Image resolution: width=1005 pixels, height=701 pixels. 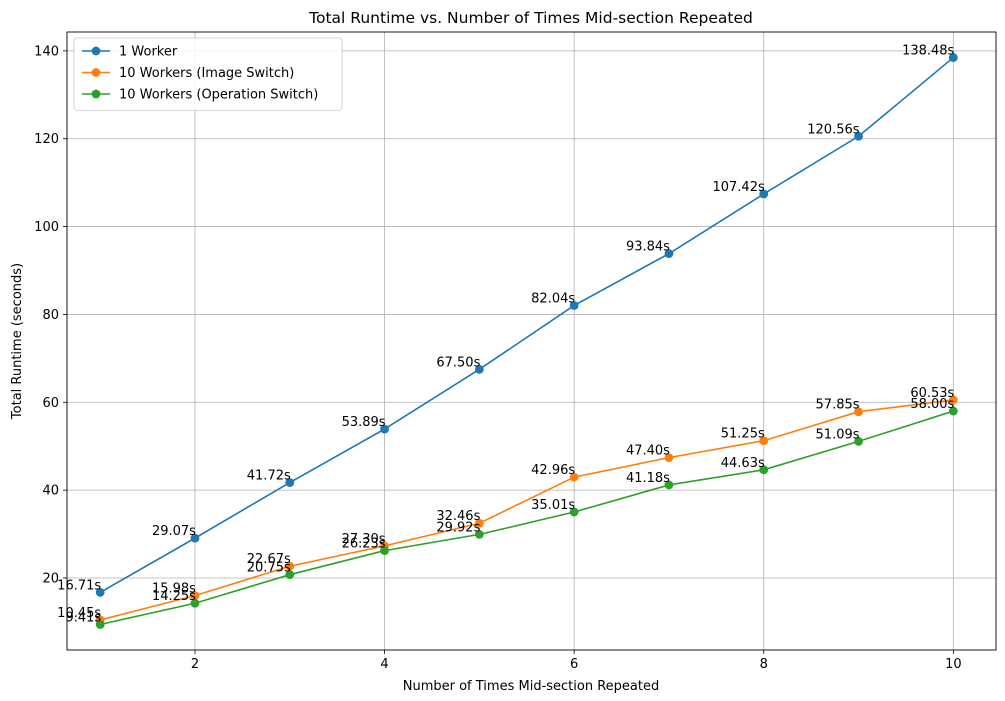 I want to click on y-tick-label: 120, so click(x=46, y=139).